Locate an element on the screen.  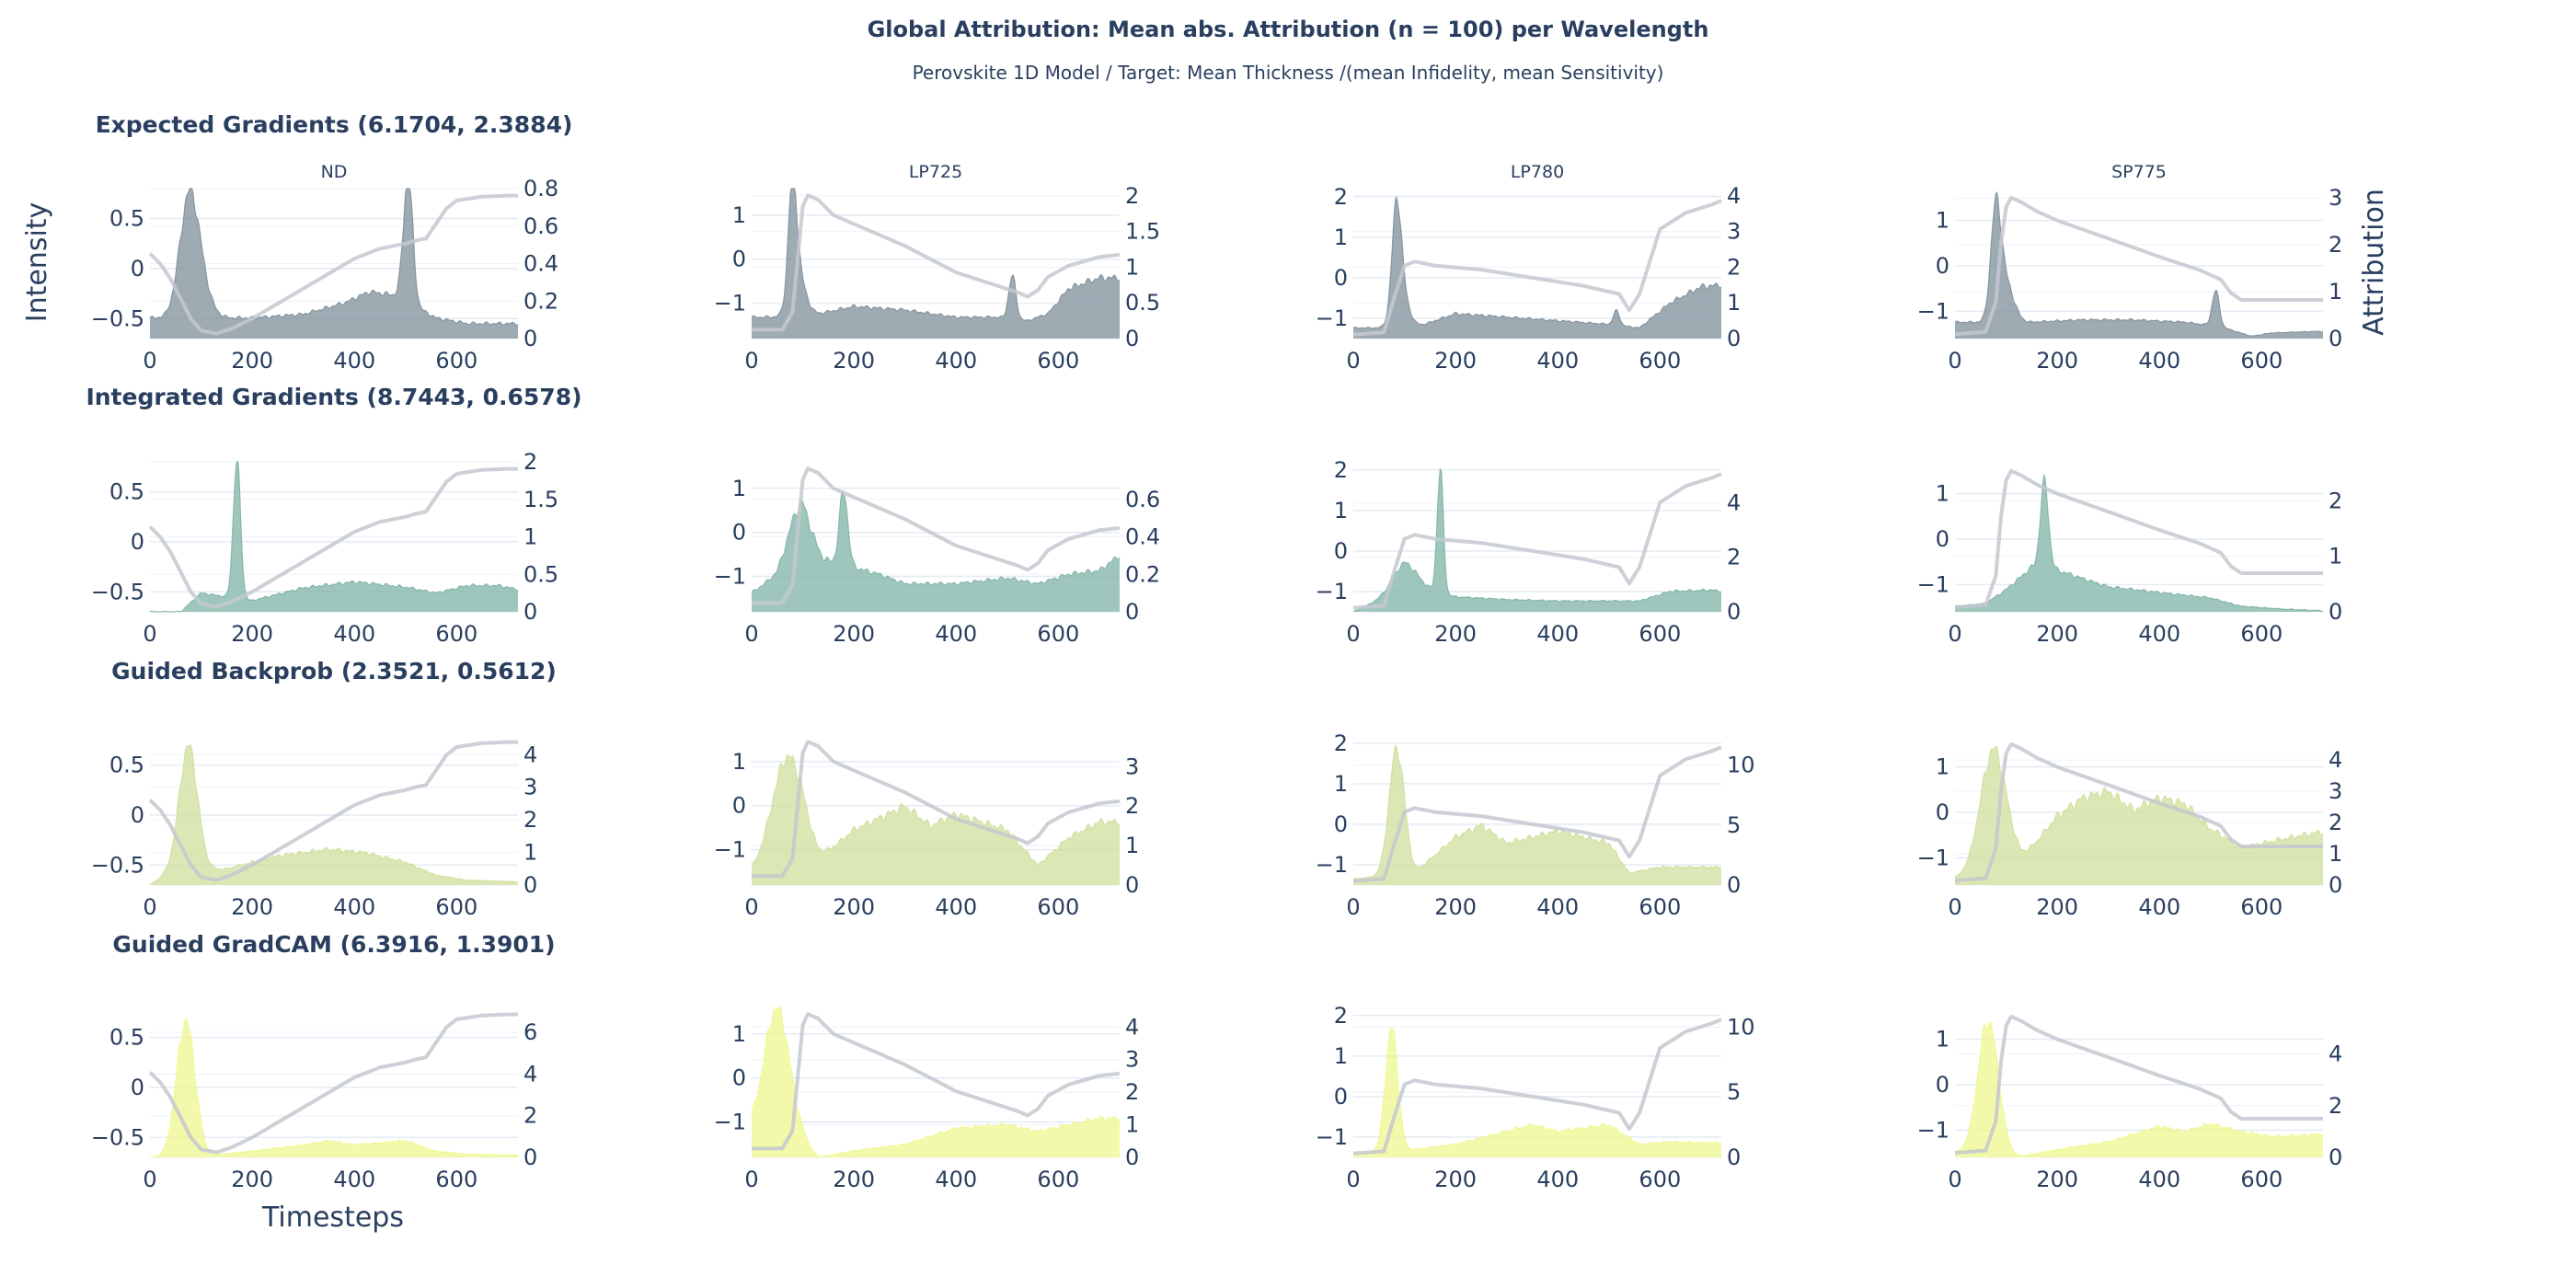
row-title-2: Guided Backprob (2.3521, 0.5612) is located at coordinates (334, 671).